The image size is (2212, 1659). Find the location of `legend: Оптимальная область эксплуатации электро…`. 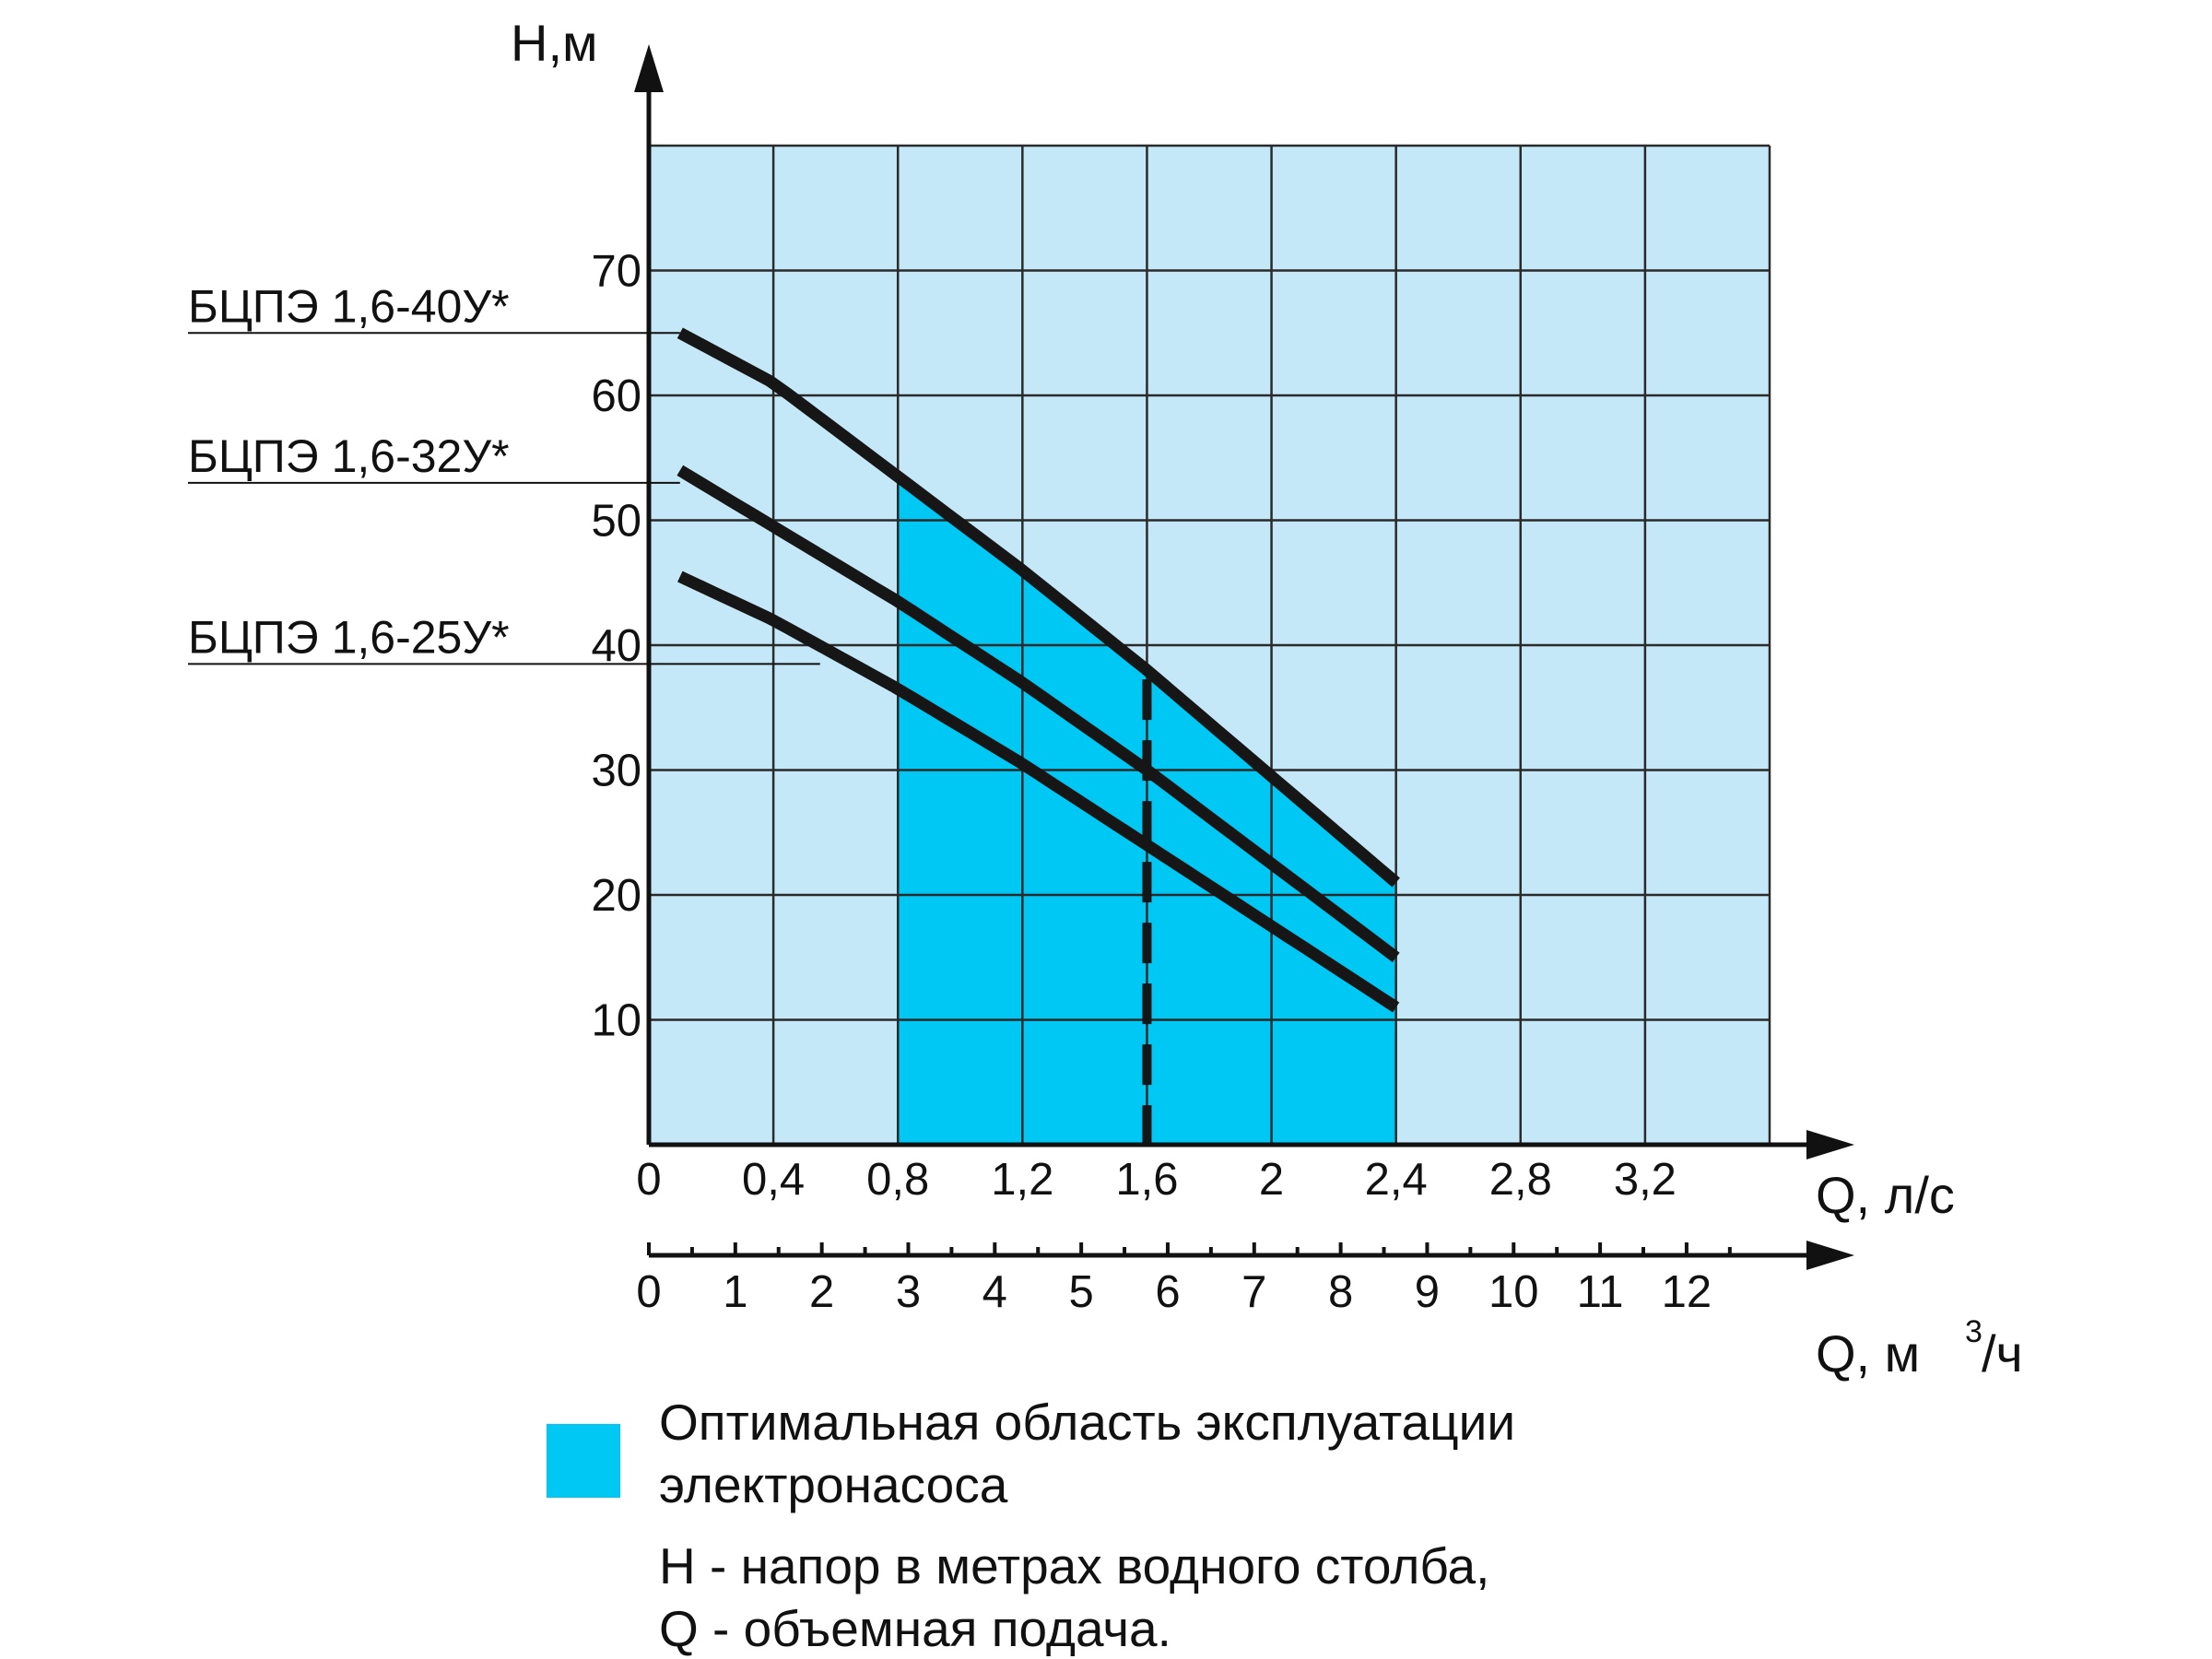

legend: Оптимальная область эксплуатации электро… is located at coordinates (1031, 1525).